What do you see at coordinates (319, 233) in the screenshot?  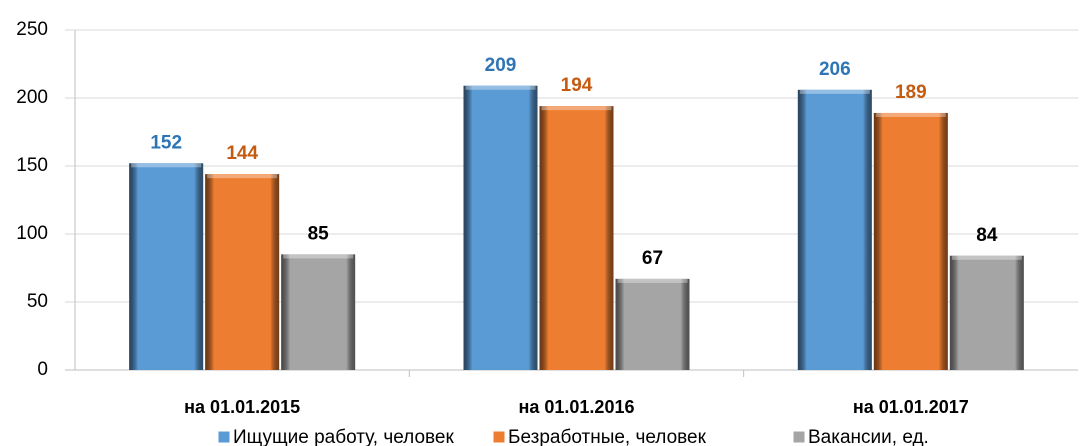 I see `data-label: 85` at bounding box center [319, 233].